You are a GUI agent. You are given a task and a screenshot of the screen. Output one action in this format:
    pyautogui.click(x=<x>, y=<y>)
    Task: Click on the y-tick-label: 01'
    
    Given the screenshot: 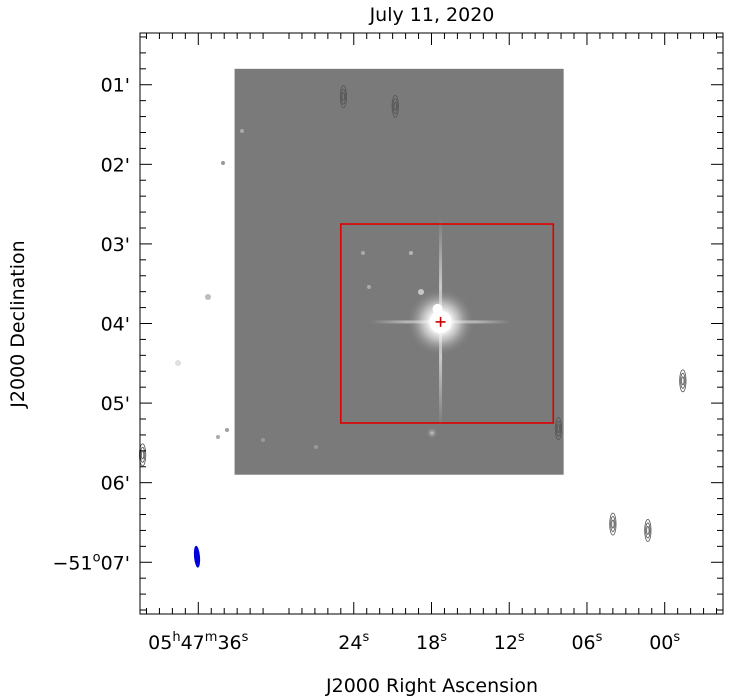 What is the action you would take?
    pyautogui.click(x=115, y=86)
    